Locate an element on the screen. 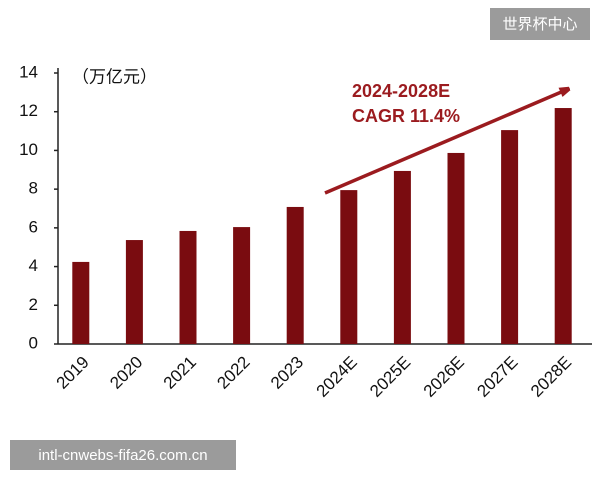  x-tick-label: 2022 is located at coordinates (233, 373).